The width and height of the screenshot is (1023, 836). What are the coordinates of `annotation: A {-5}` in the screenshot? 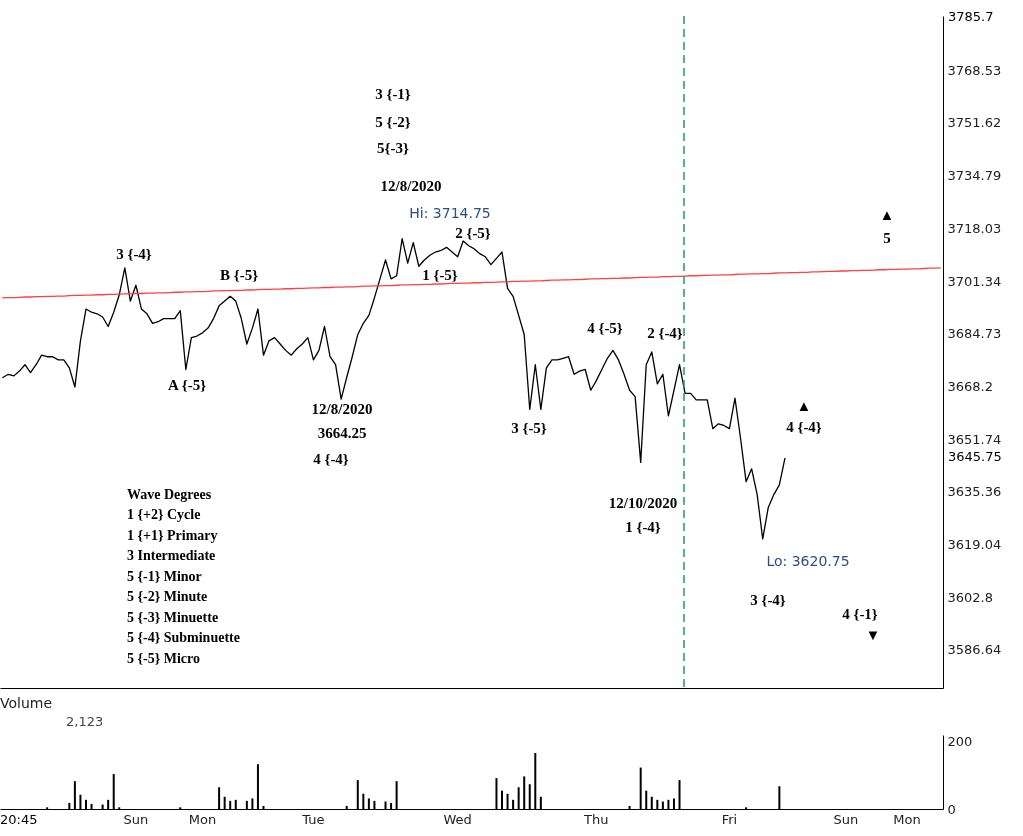 It's located at (187, 384).